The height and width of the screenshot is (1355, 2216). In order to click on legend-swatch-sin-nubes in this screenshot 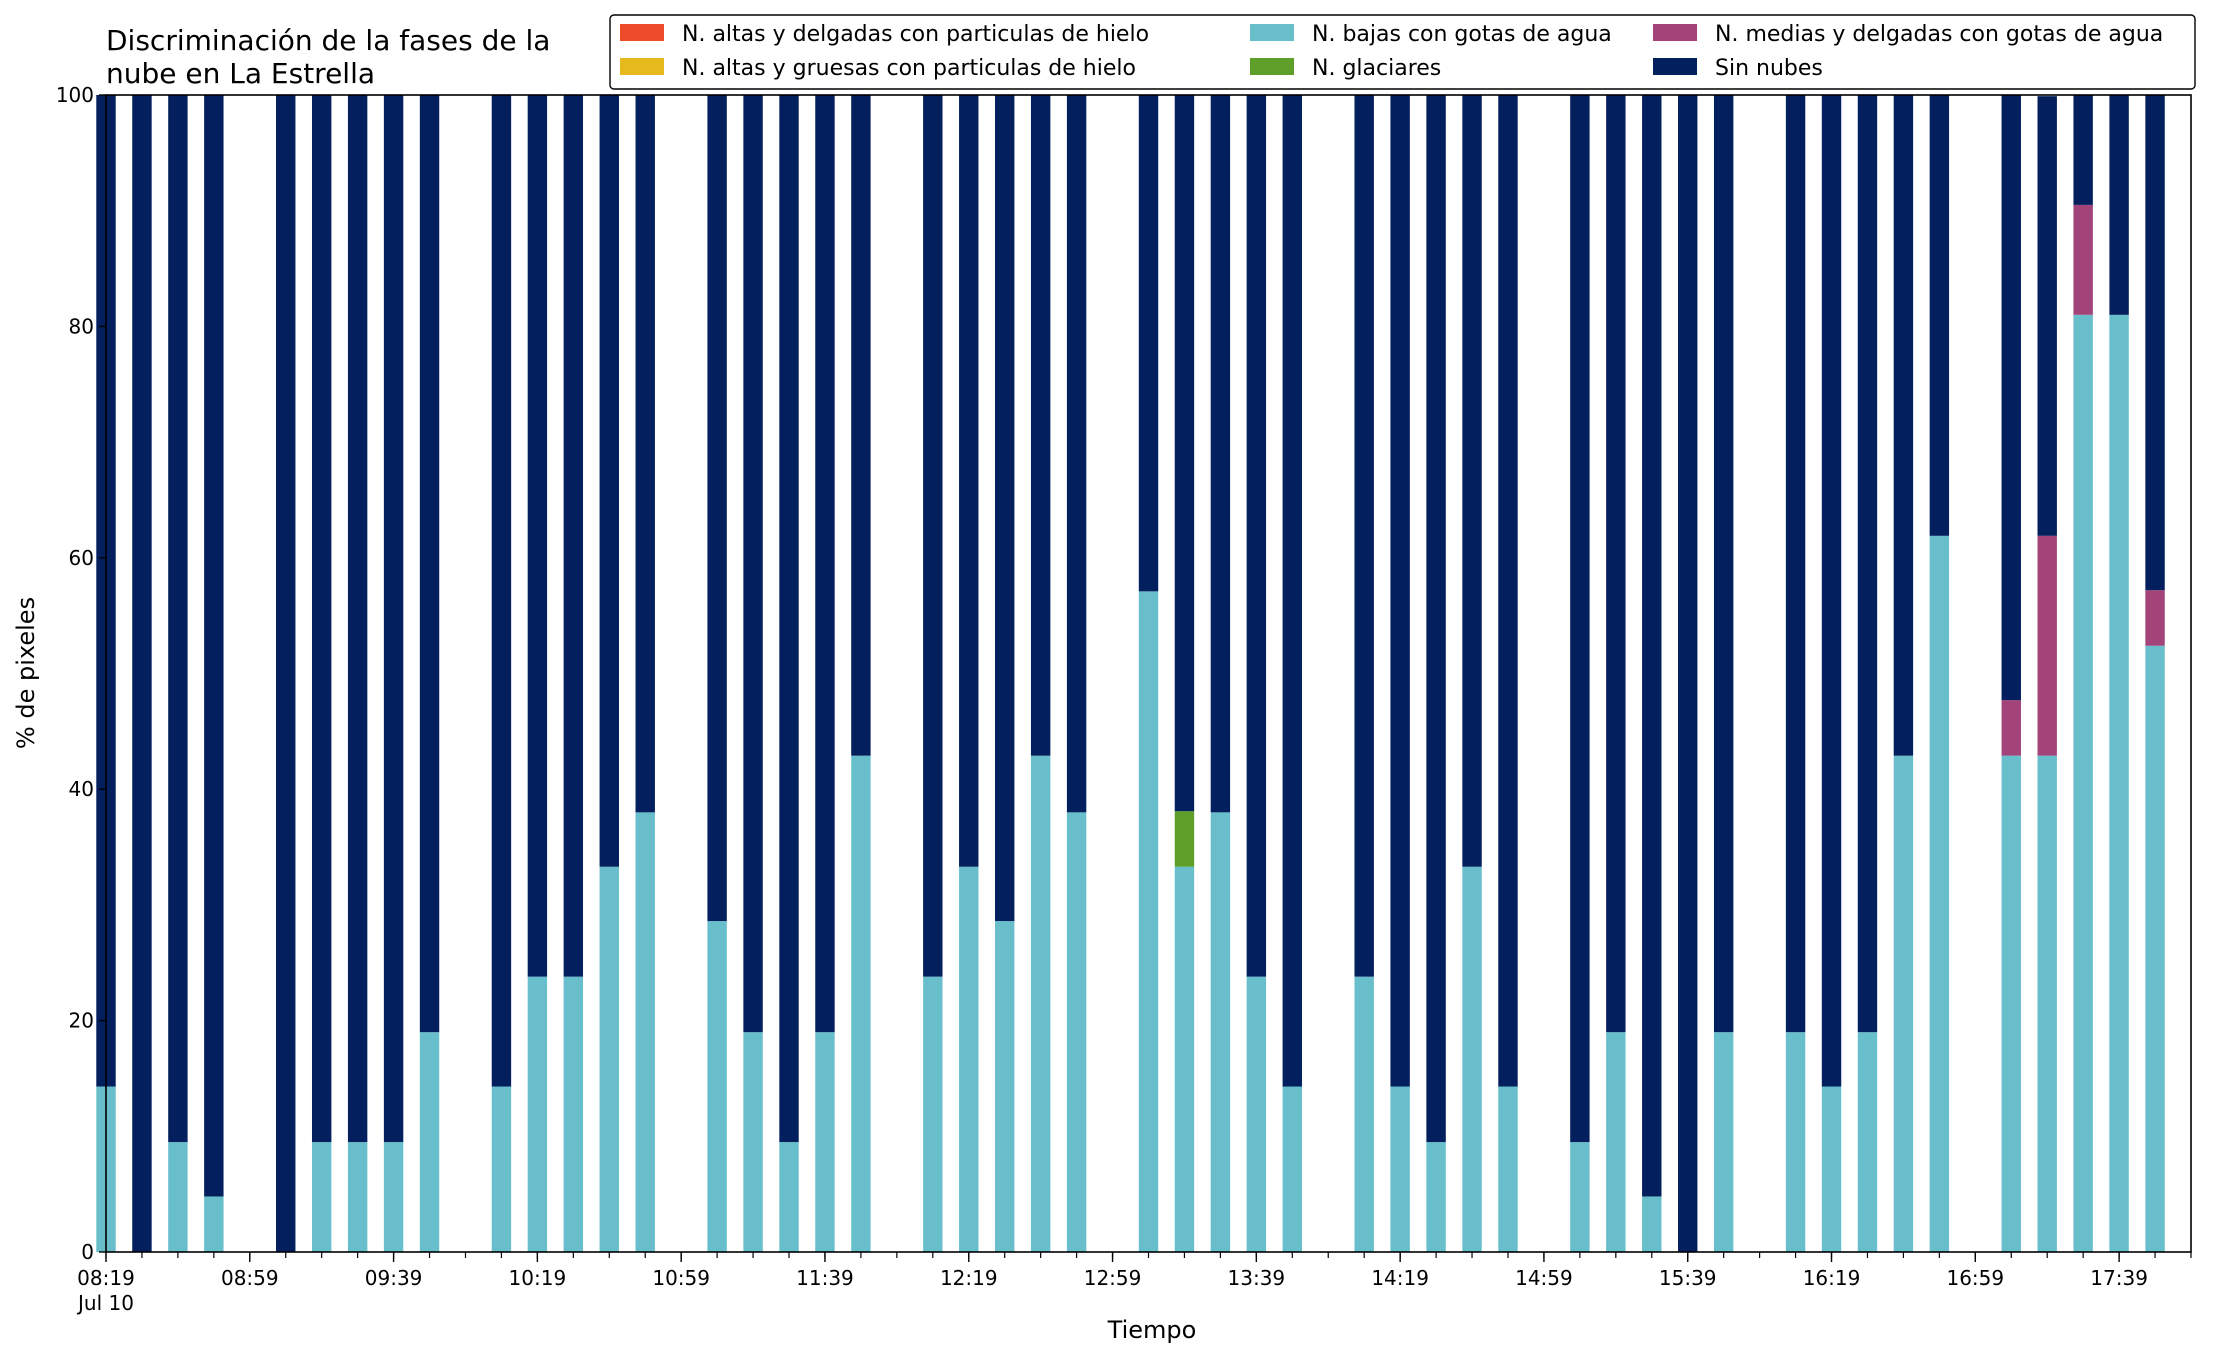, I will do `click(1675, 66)`.